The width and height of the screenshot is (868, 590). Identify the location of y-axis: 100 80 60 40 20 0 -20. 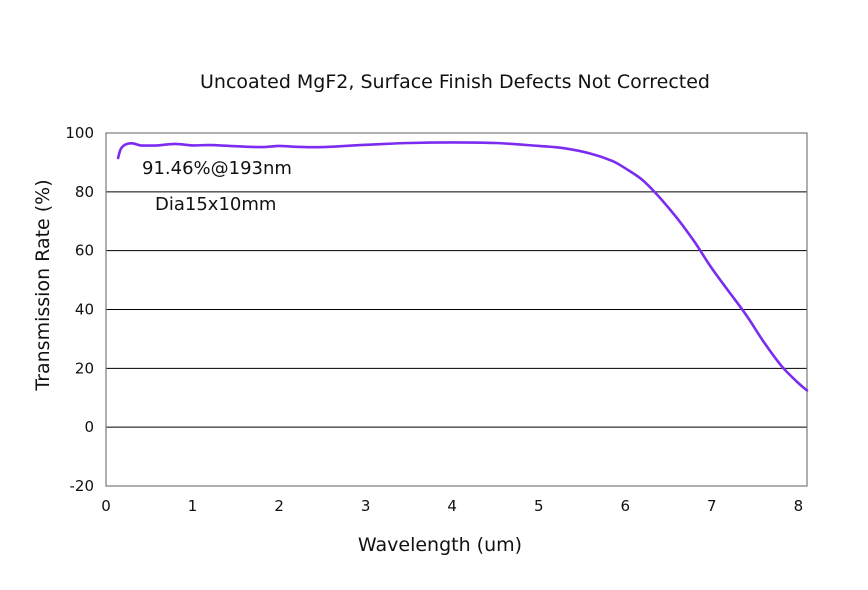
(79, 309).